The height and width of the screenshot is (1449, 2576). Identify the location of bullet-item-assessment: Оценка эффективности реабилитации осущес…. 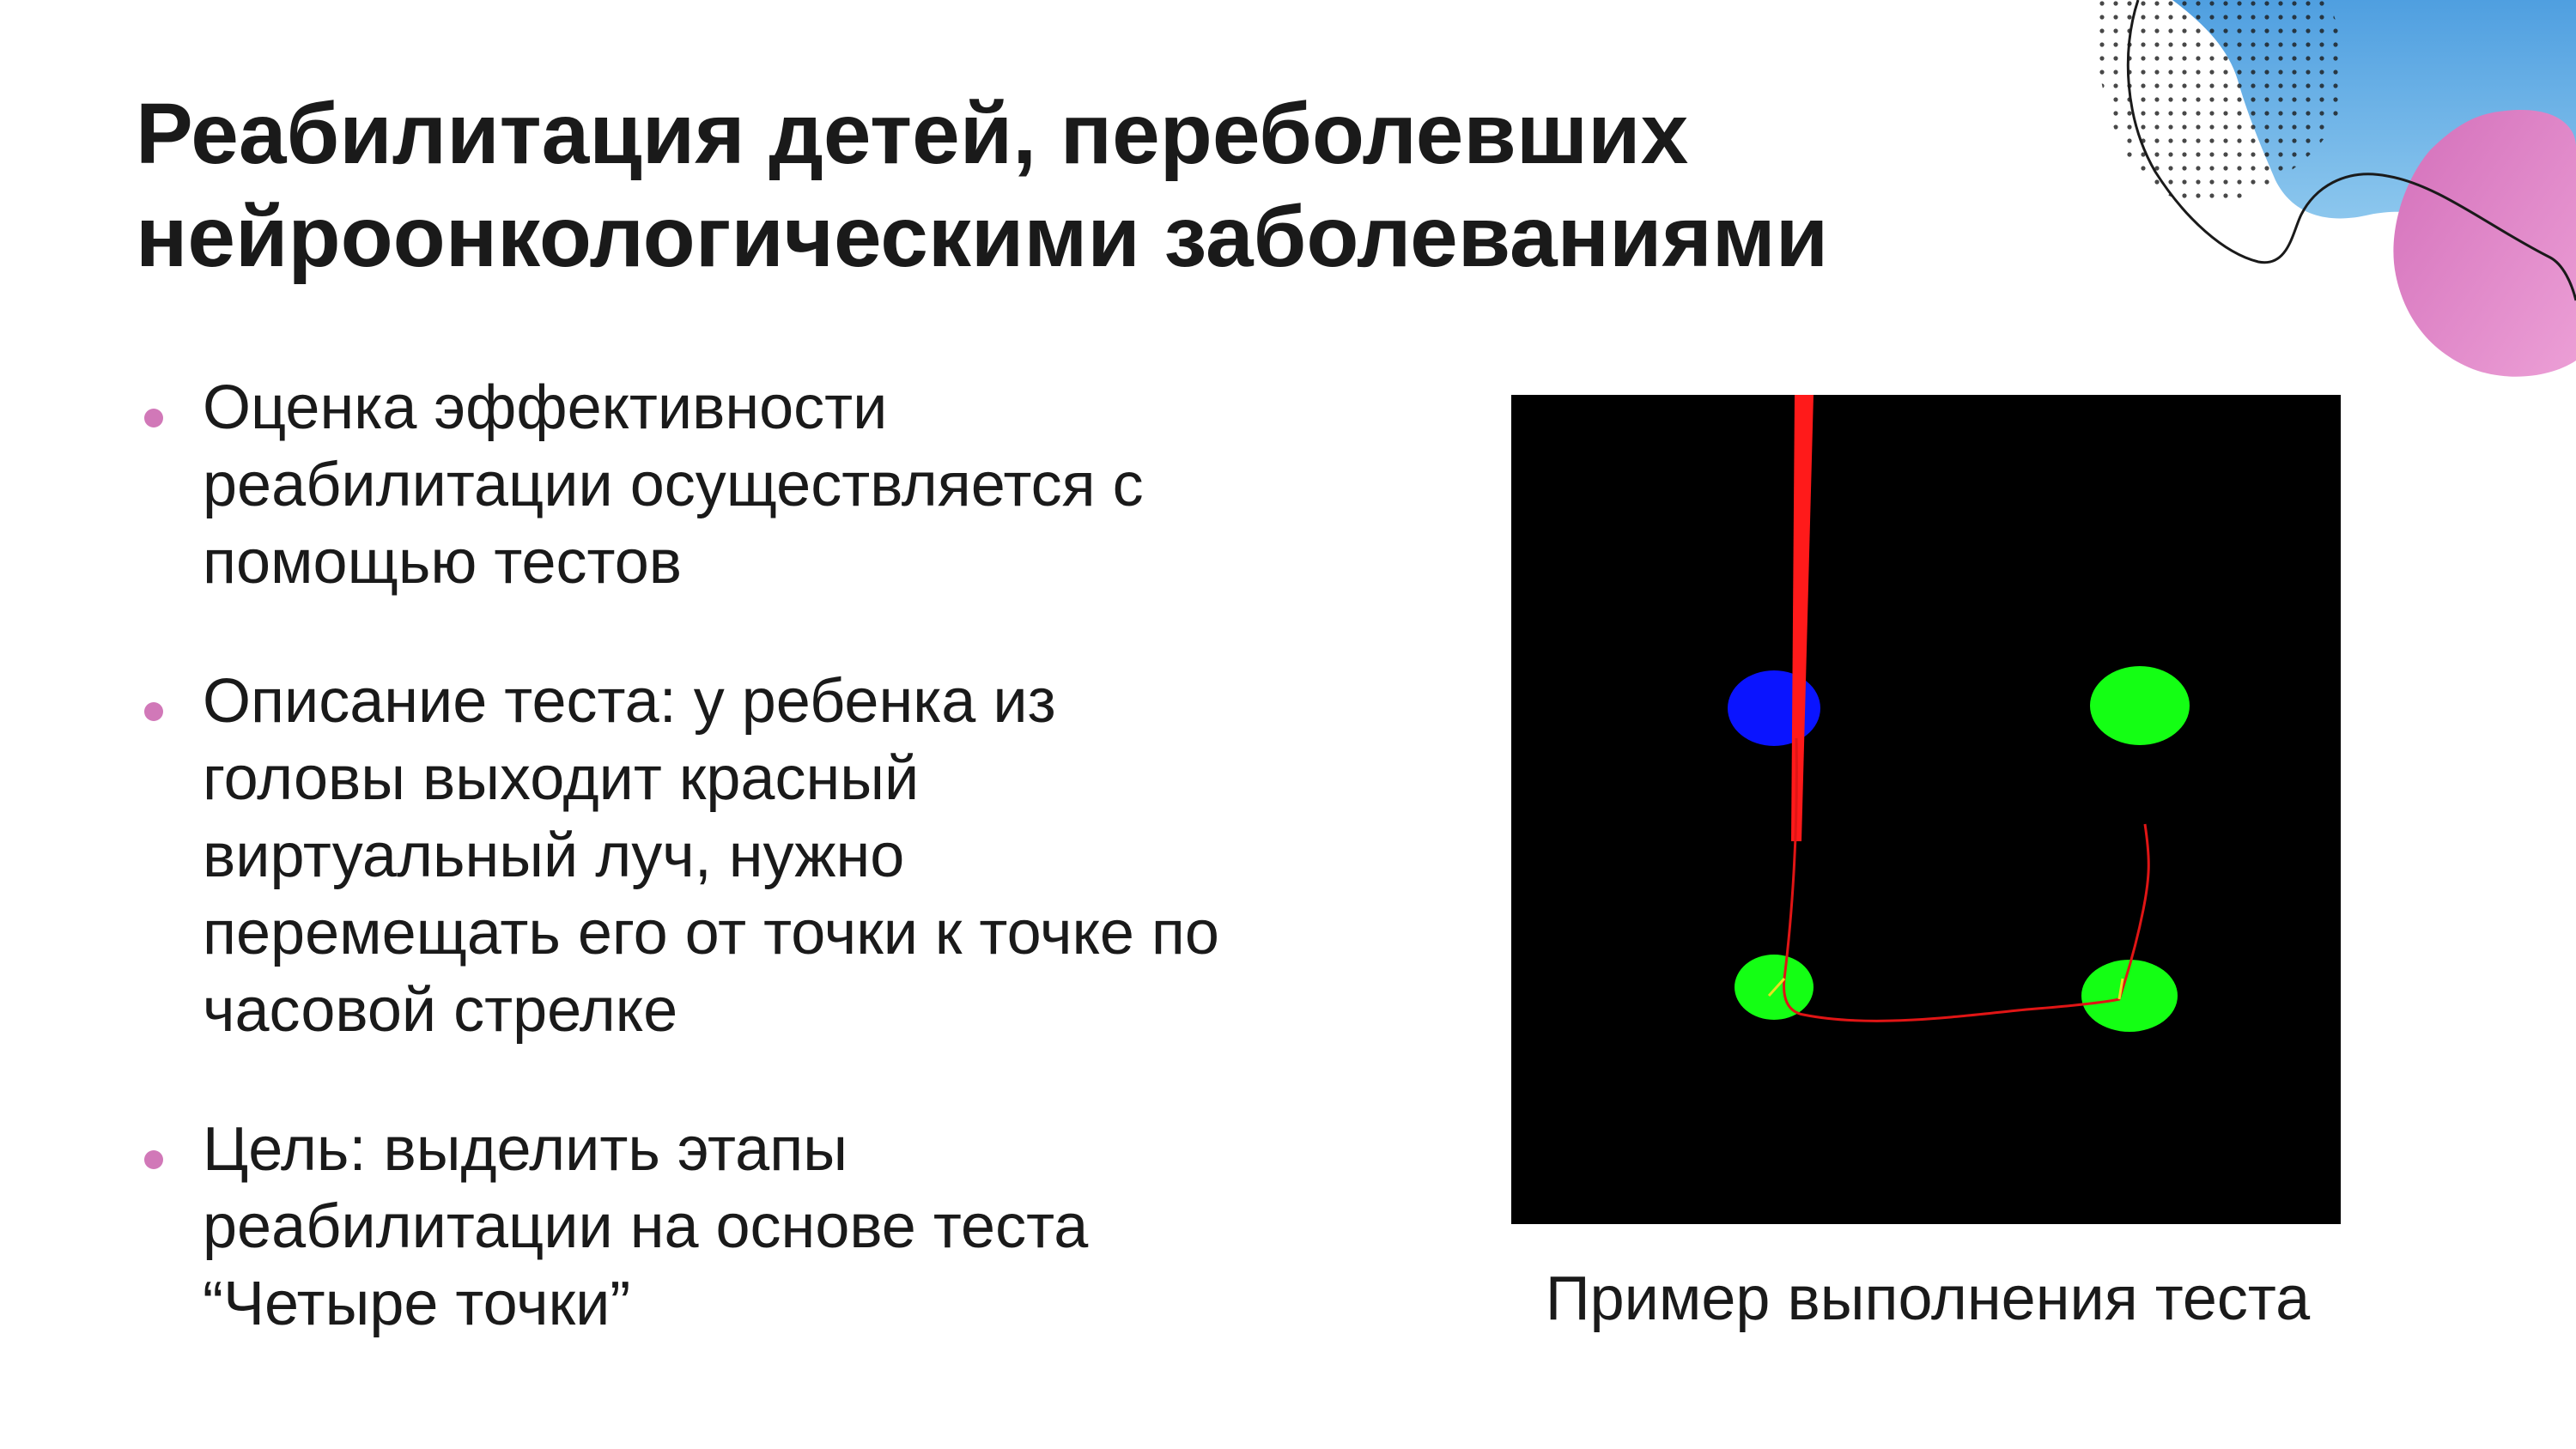
(747, 485).